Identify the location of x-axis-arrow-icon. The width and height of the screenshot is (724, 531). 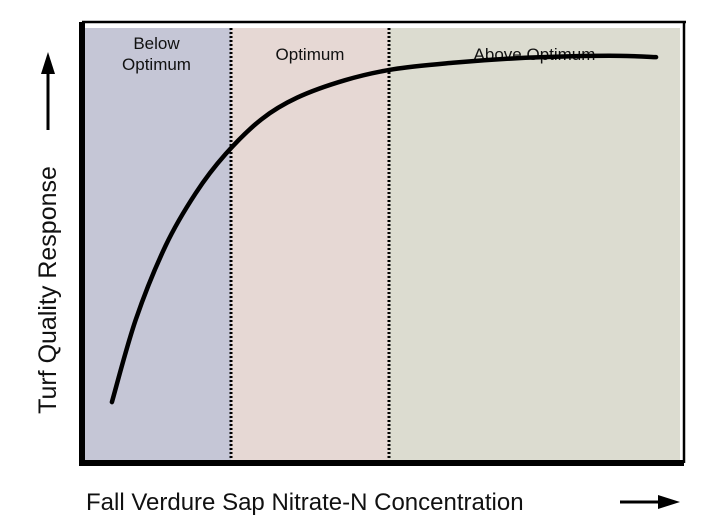
(669, 502).